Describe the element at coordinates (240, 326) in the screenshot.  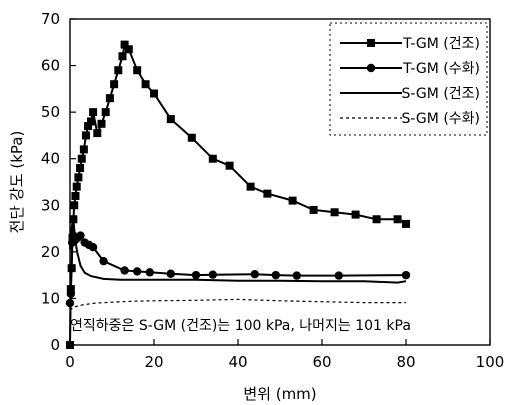
I see `load-annotation: 연직하중은 S-GM (건조)는 100 kPa, 나머지는 101 kPa` at that location.